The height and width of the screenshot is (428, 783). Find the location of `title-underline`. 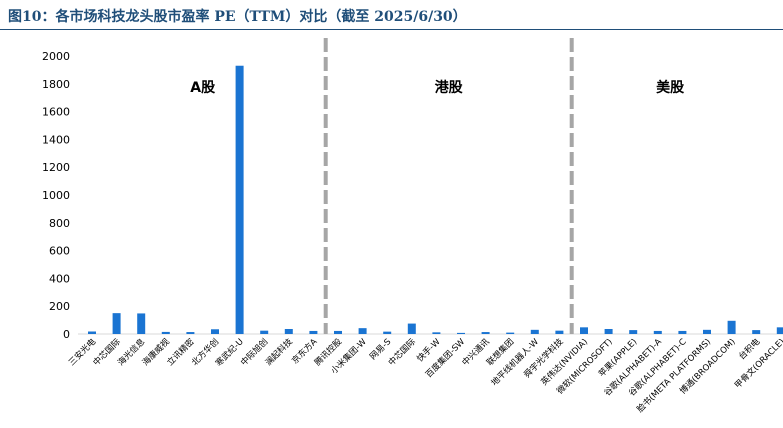

title-underline is located at coordinates (391, 29).